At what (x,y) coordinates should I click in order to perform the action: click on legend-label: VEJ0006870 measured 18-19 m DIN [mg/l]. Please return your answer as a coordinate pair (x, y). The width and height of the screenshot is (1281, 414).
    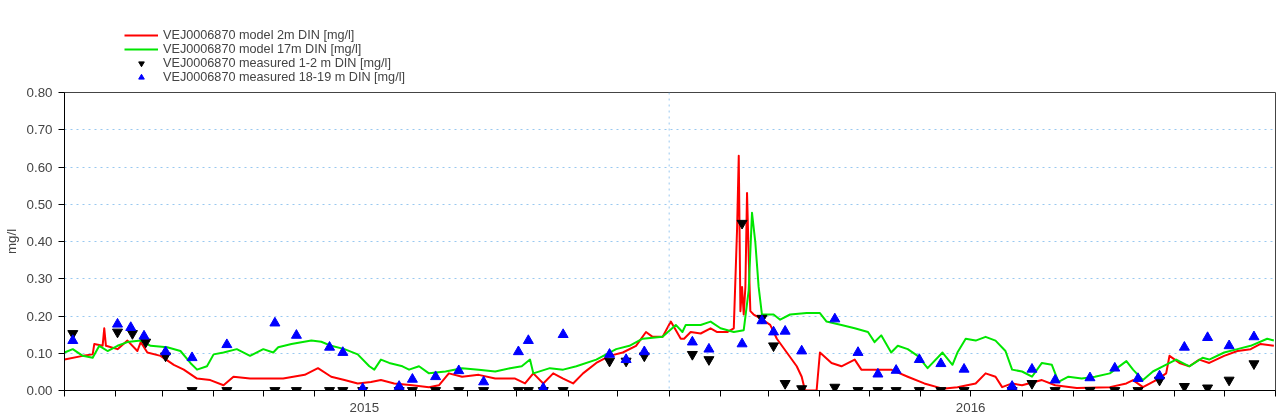
    Looking at the image, I should click on (284, 77).